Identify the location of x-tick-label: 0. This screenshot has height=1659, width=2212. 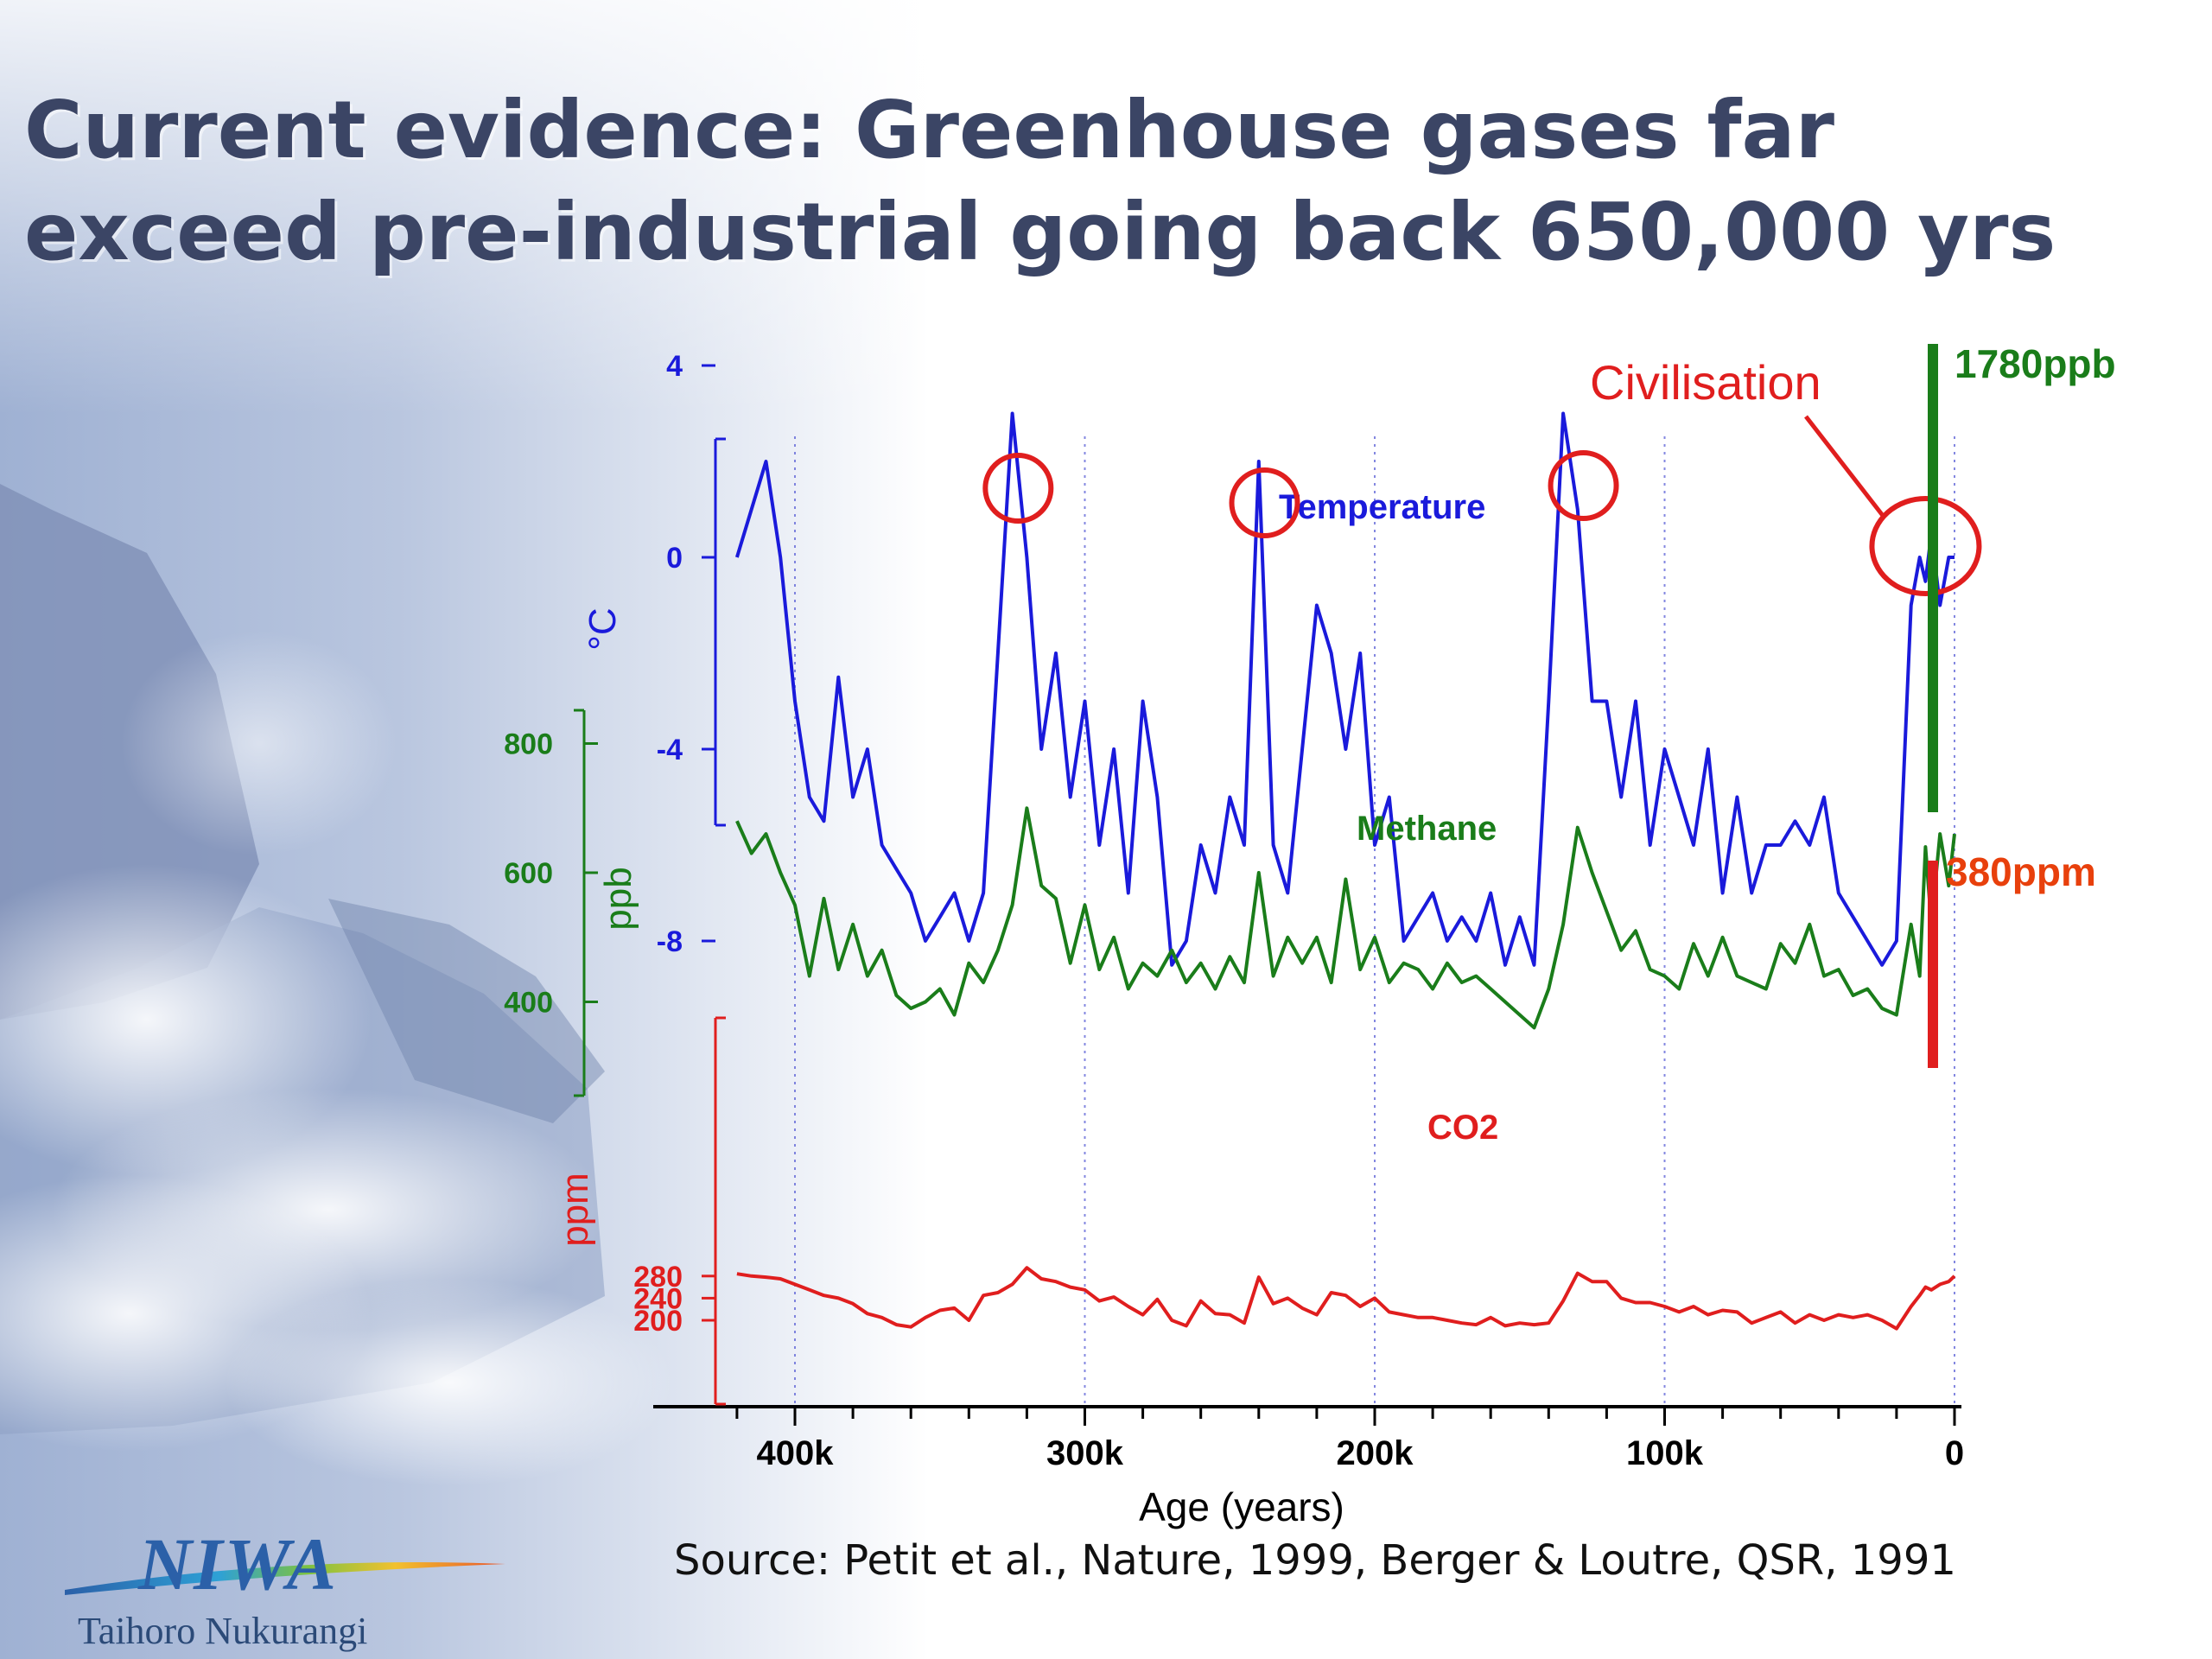
(1954, 1453).